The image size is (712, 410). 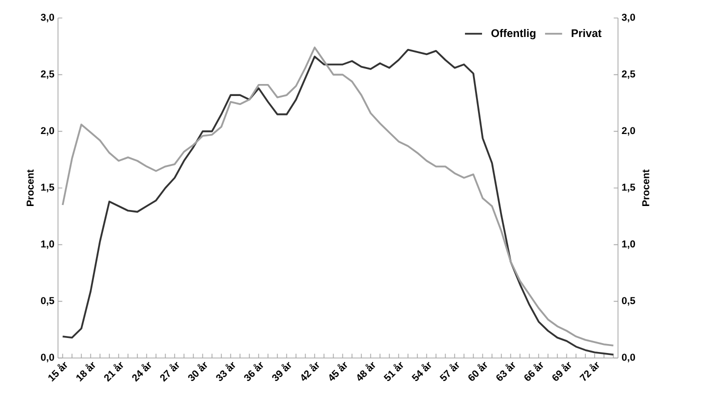 What do you see at coordinates (629, 188) in the screenshot?
I see `y2-tick-label: 1,5` at bounding box center [629, 188].